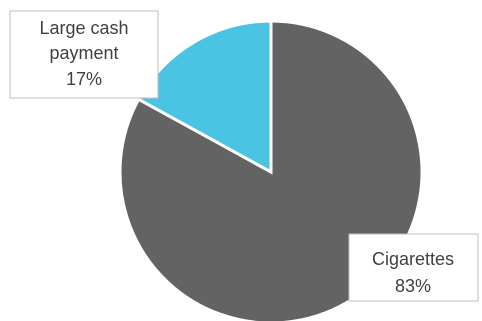 This screenshot has width=482, height=321. What do you see at coordinates (84, 79) in the screenshot?
I see `data-label-large-cash-payment-percent: 17%` at bounding box center [84, 79].